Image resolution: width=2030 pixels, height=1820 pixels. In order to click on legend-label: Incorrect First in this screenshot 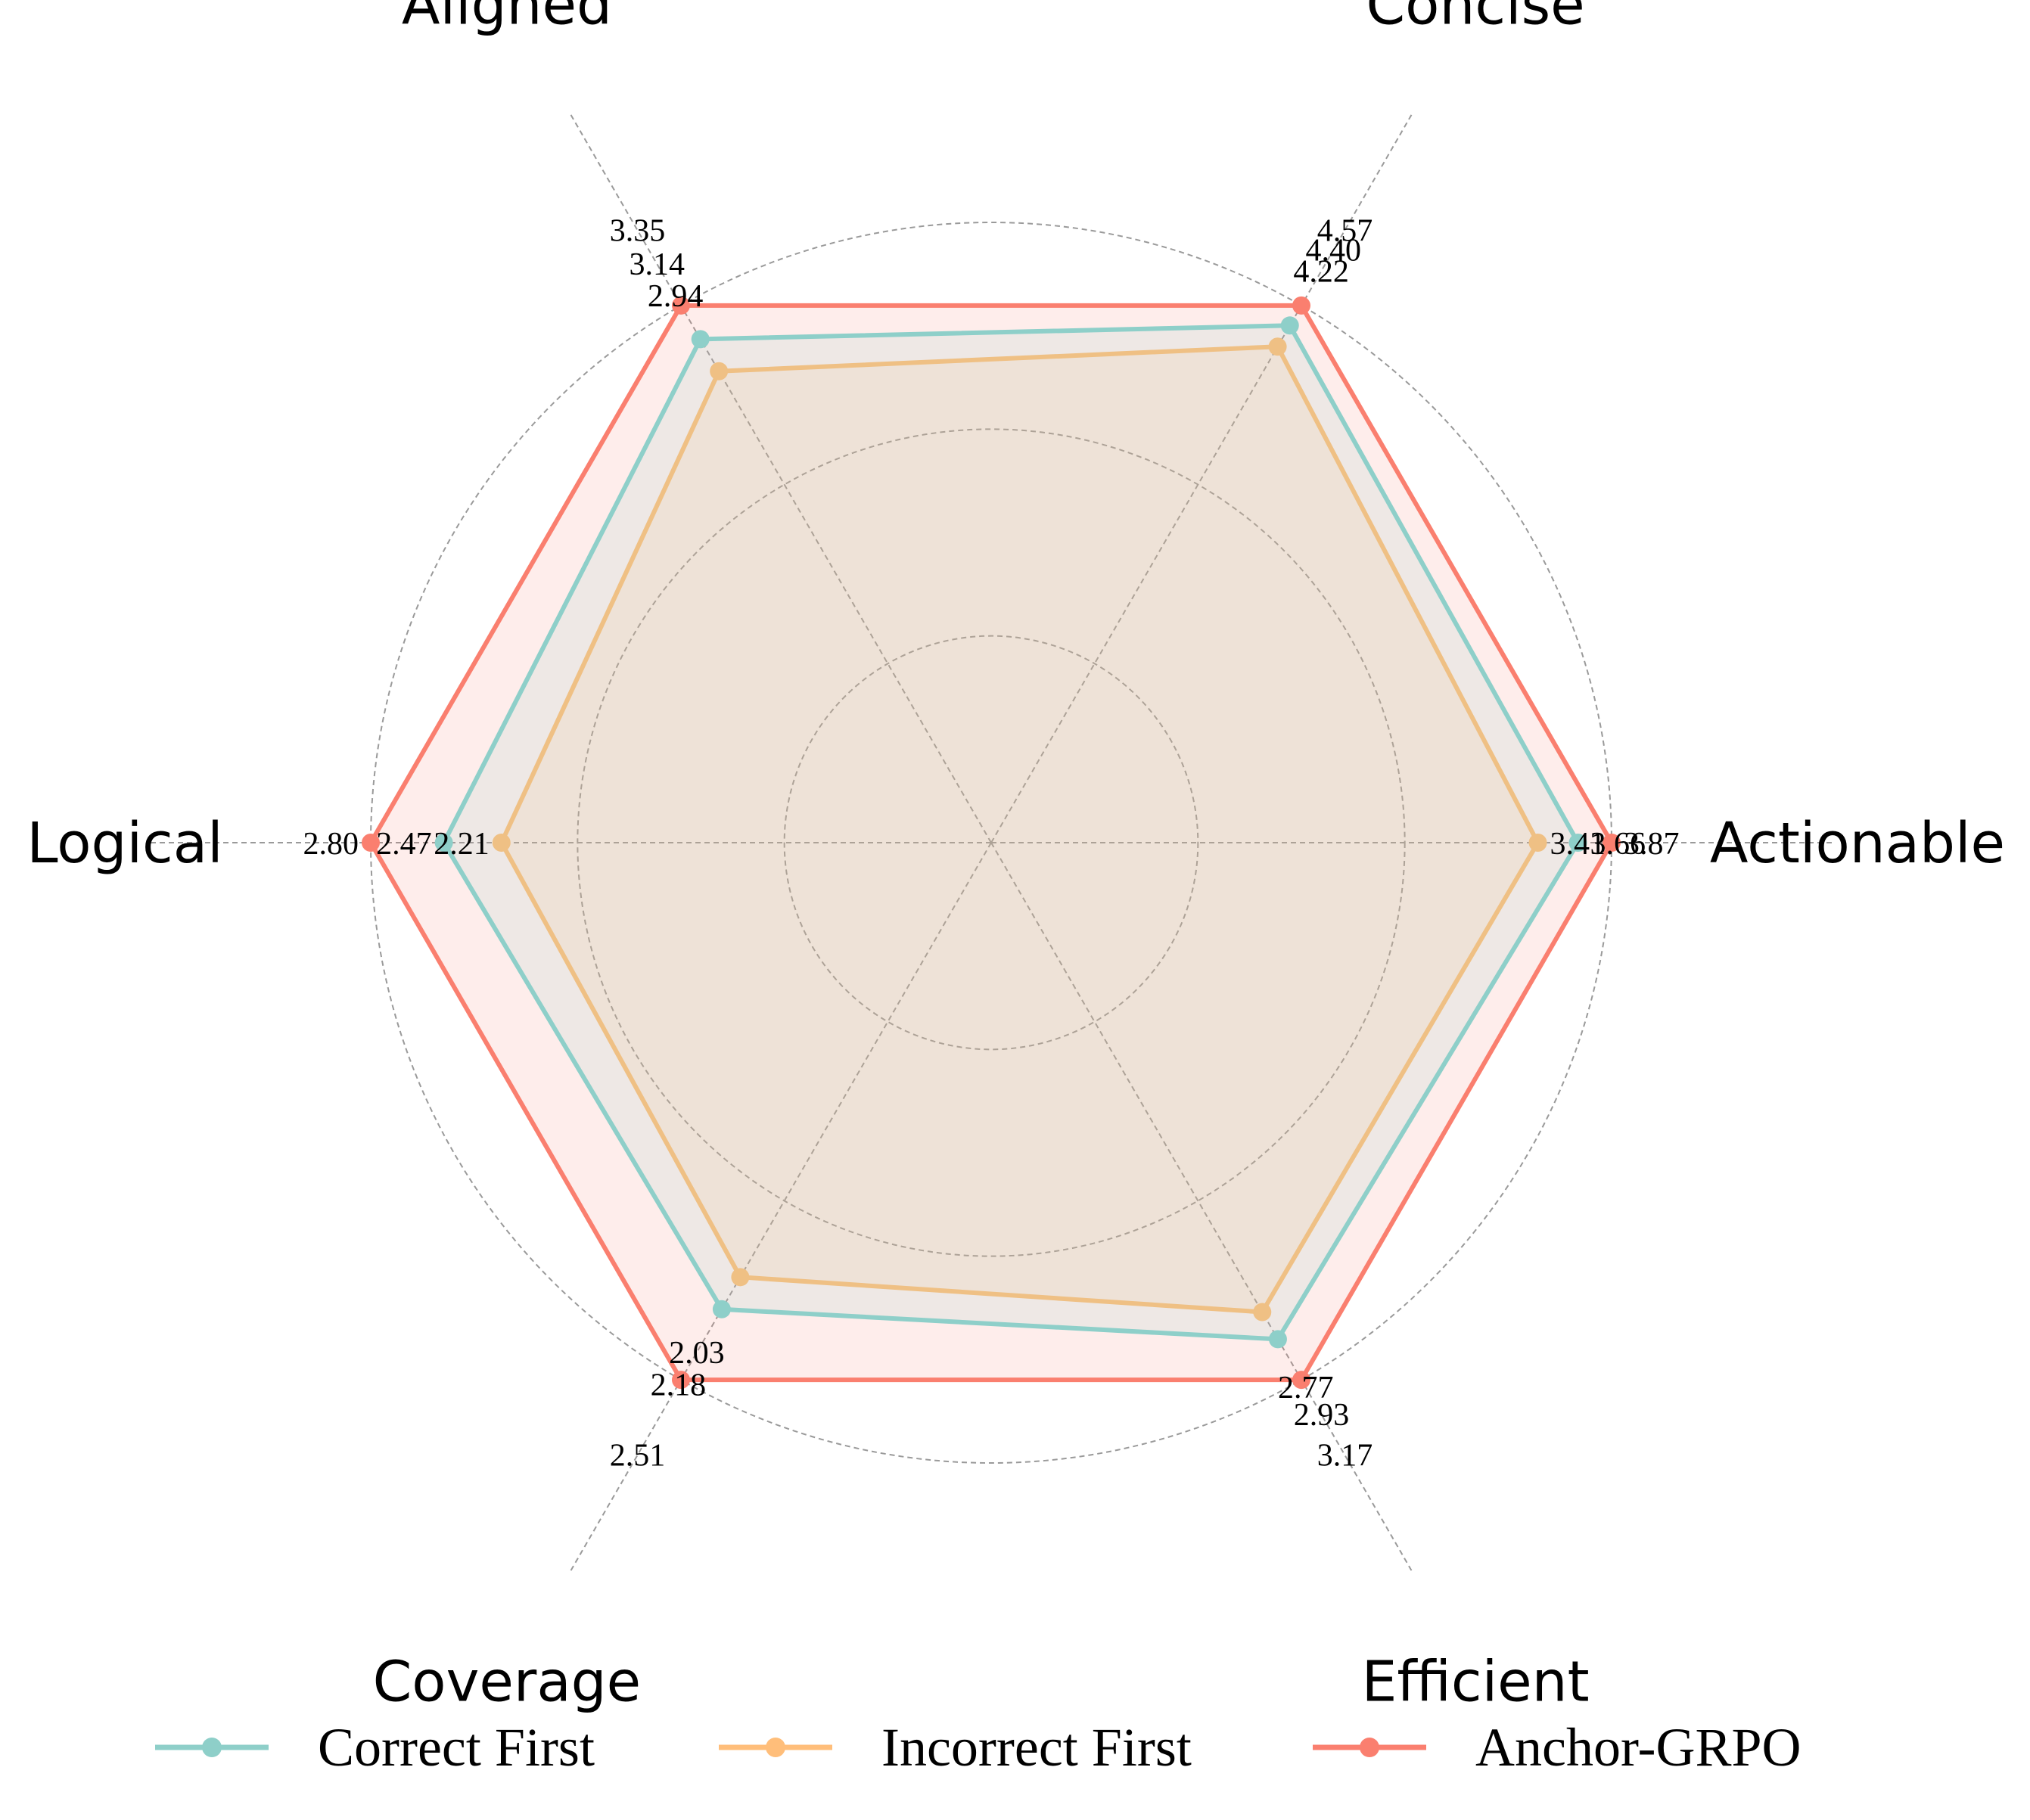, I will do `click(1036, 1747)`.